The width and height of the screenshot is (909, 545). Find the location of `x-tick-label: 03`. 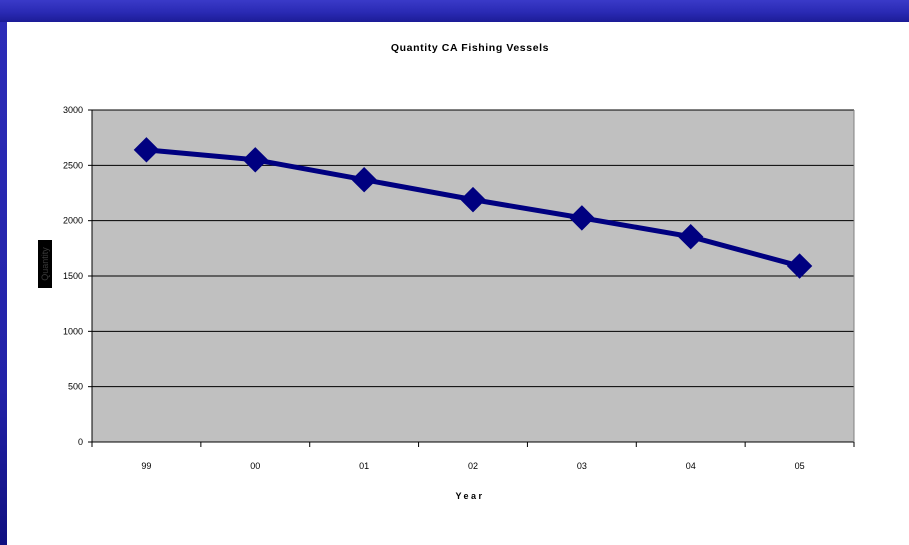

x-tick-label: 03 is located at coordinates (582, 466).